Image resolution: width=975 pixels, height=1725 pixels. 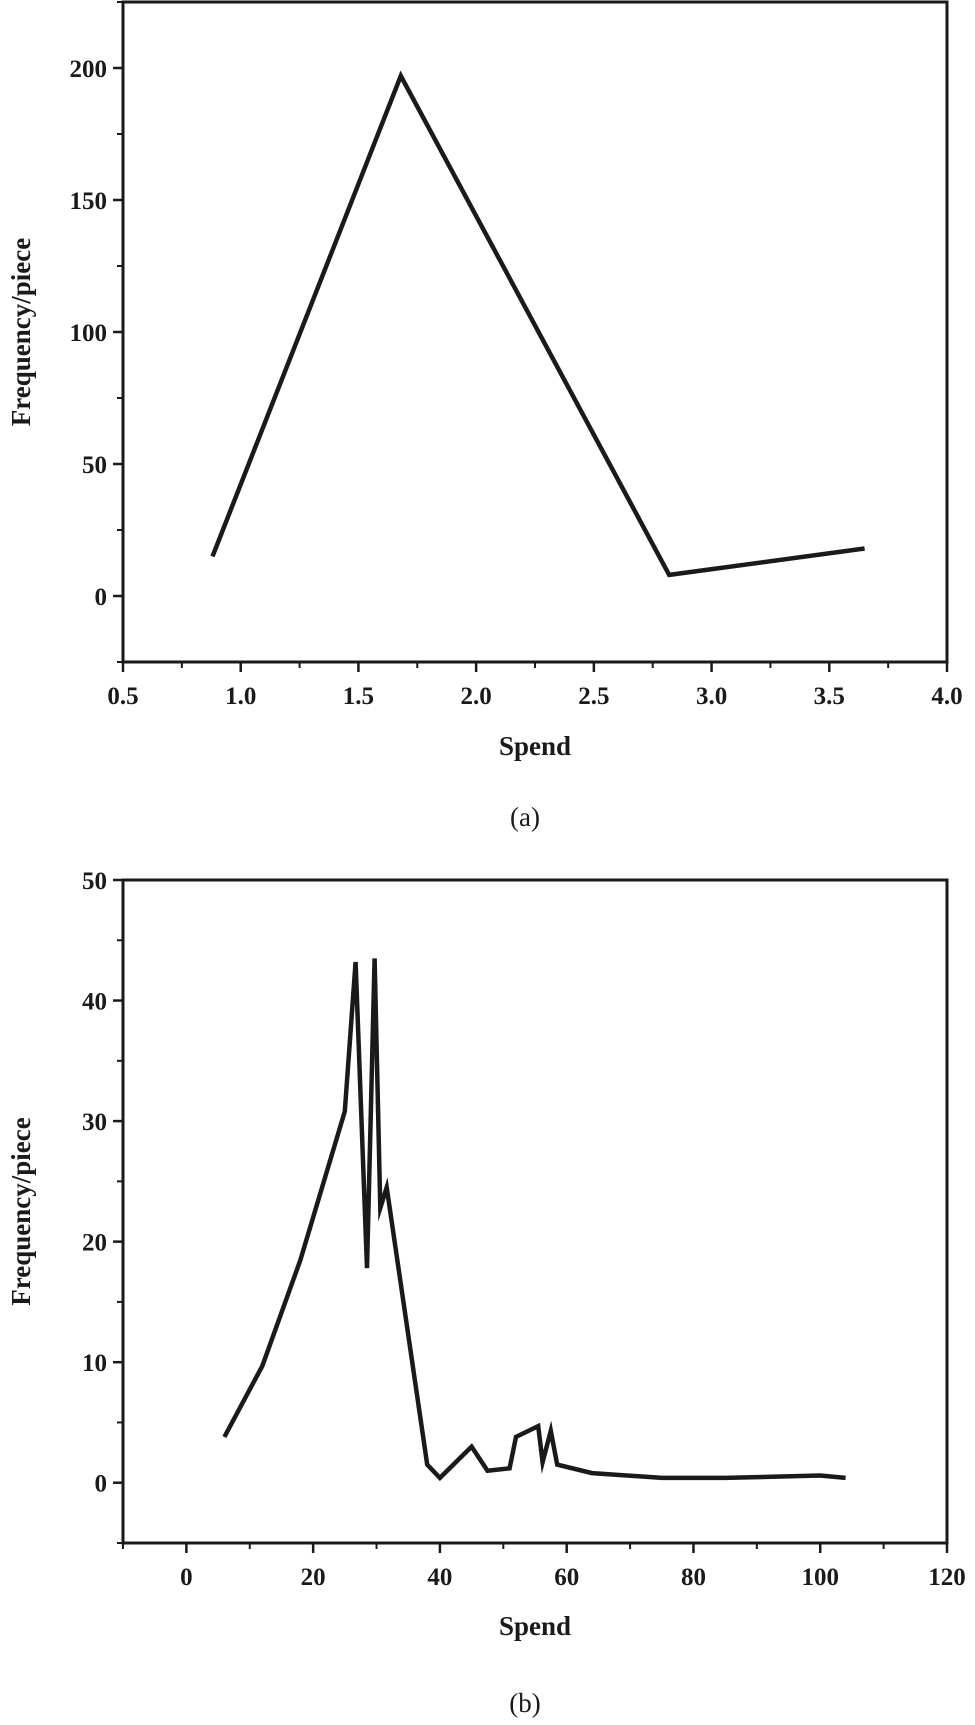 What do you see at coordinates (476, 696) in the screenshot?
I see `x-tick-label: 2.0` at bounding box center [476, 696].